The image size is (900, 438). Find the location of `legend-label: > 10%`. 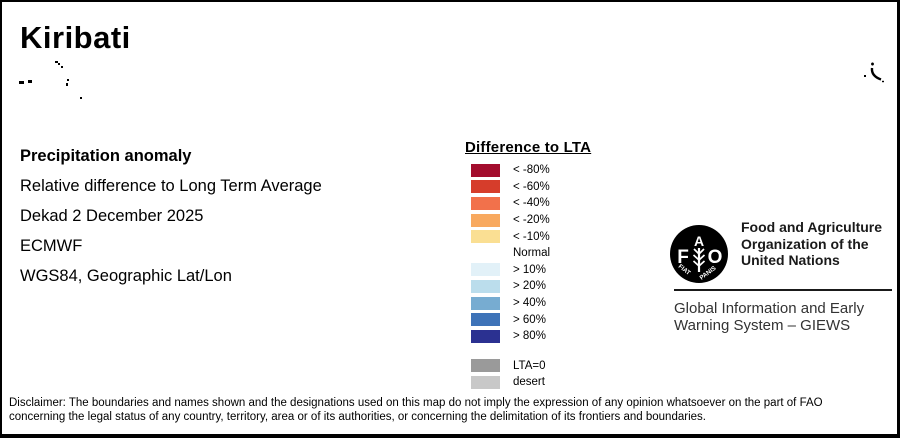

legend-label: > 10% is located at coordinates (529, 269).